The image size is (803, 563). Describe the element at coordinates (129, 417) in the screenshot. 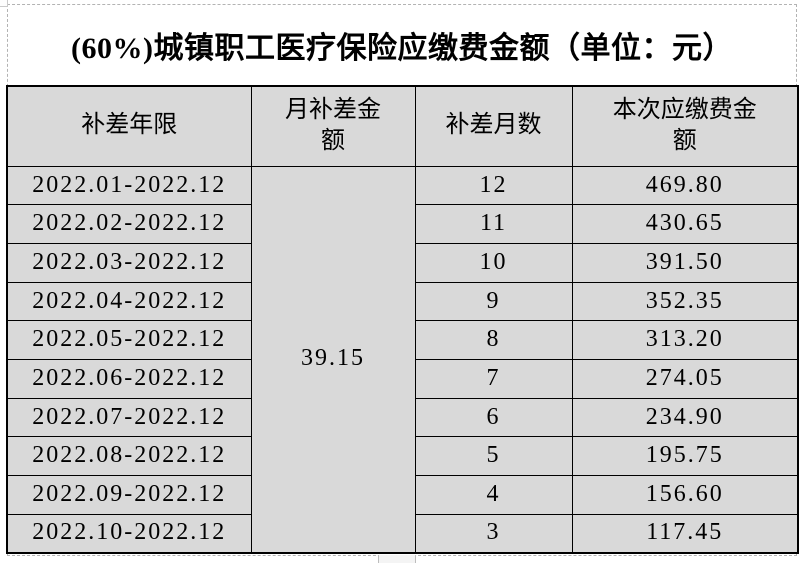

I see `cell-period: 2022.07-2022.12` at that location.